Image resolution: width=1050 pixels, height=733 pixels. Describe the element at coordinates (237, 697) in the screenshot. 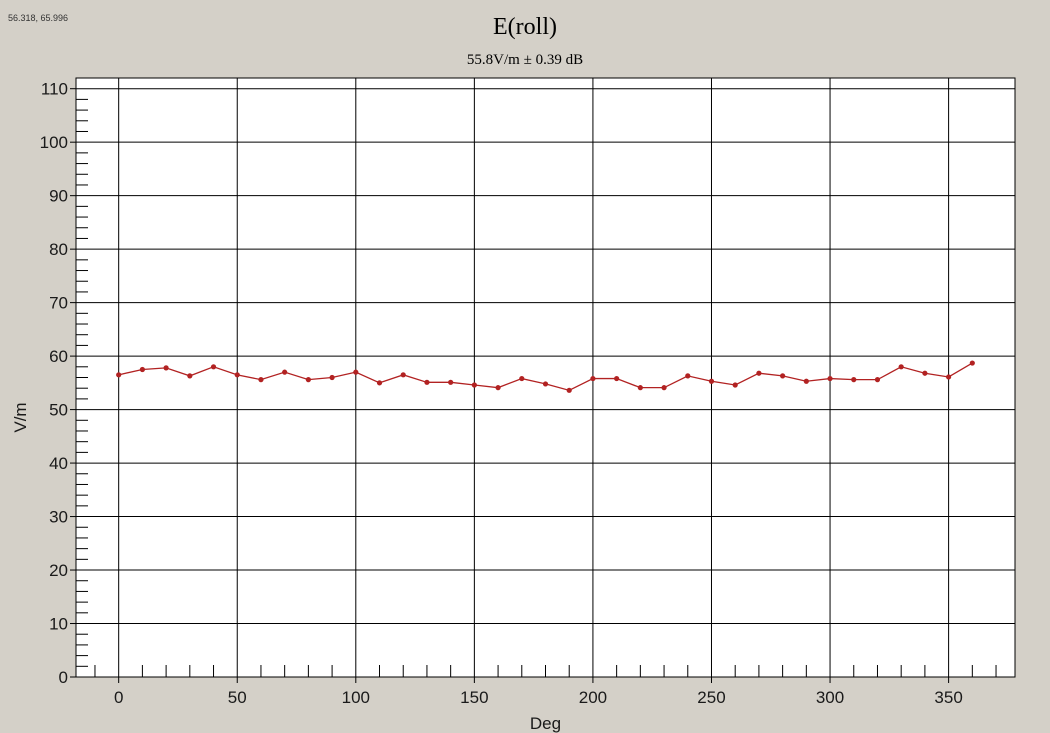

I see `x-tick-label: 50` at that location.